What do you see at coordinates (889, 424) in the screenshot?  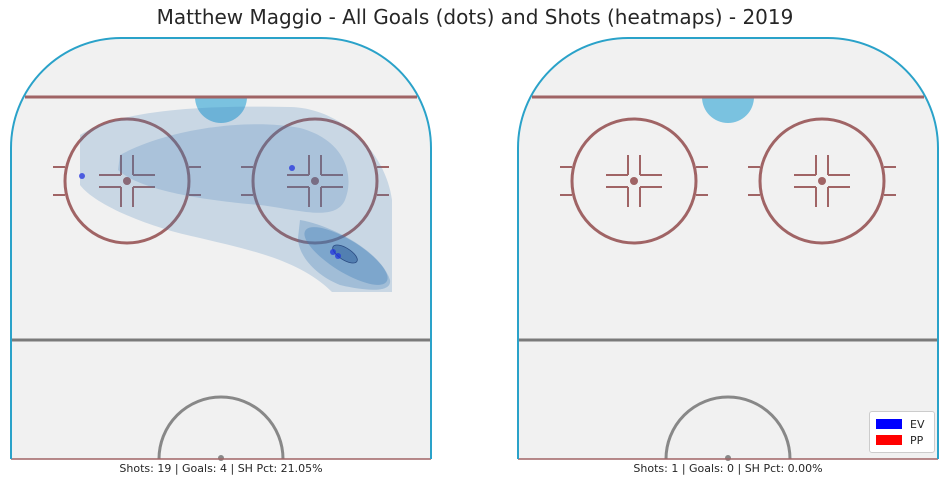 I see `legend-swatch-ev` at bounding box center [889, 424].